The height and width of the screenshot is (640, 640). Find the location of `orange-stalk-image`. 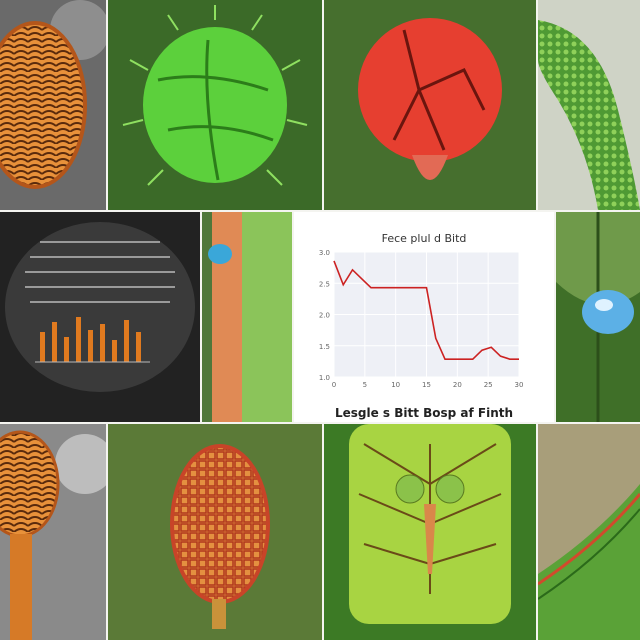

orange-stalk-image is located at coordinates (53, 532).